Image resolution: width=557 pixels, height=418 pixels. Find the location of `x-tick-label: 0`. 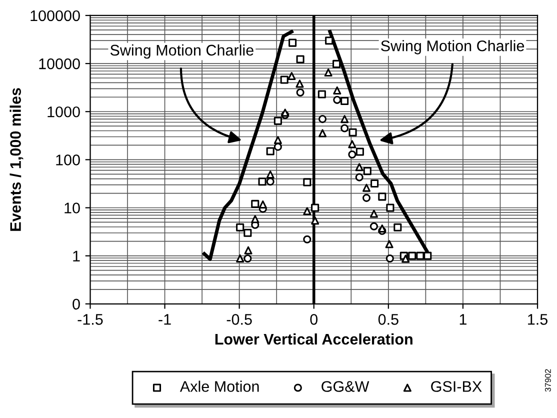

x-tick-label: 0 is located at coordinates (314, 319).